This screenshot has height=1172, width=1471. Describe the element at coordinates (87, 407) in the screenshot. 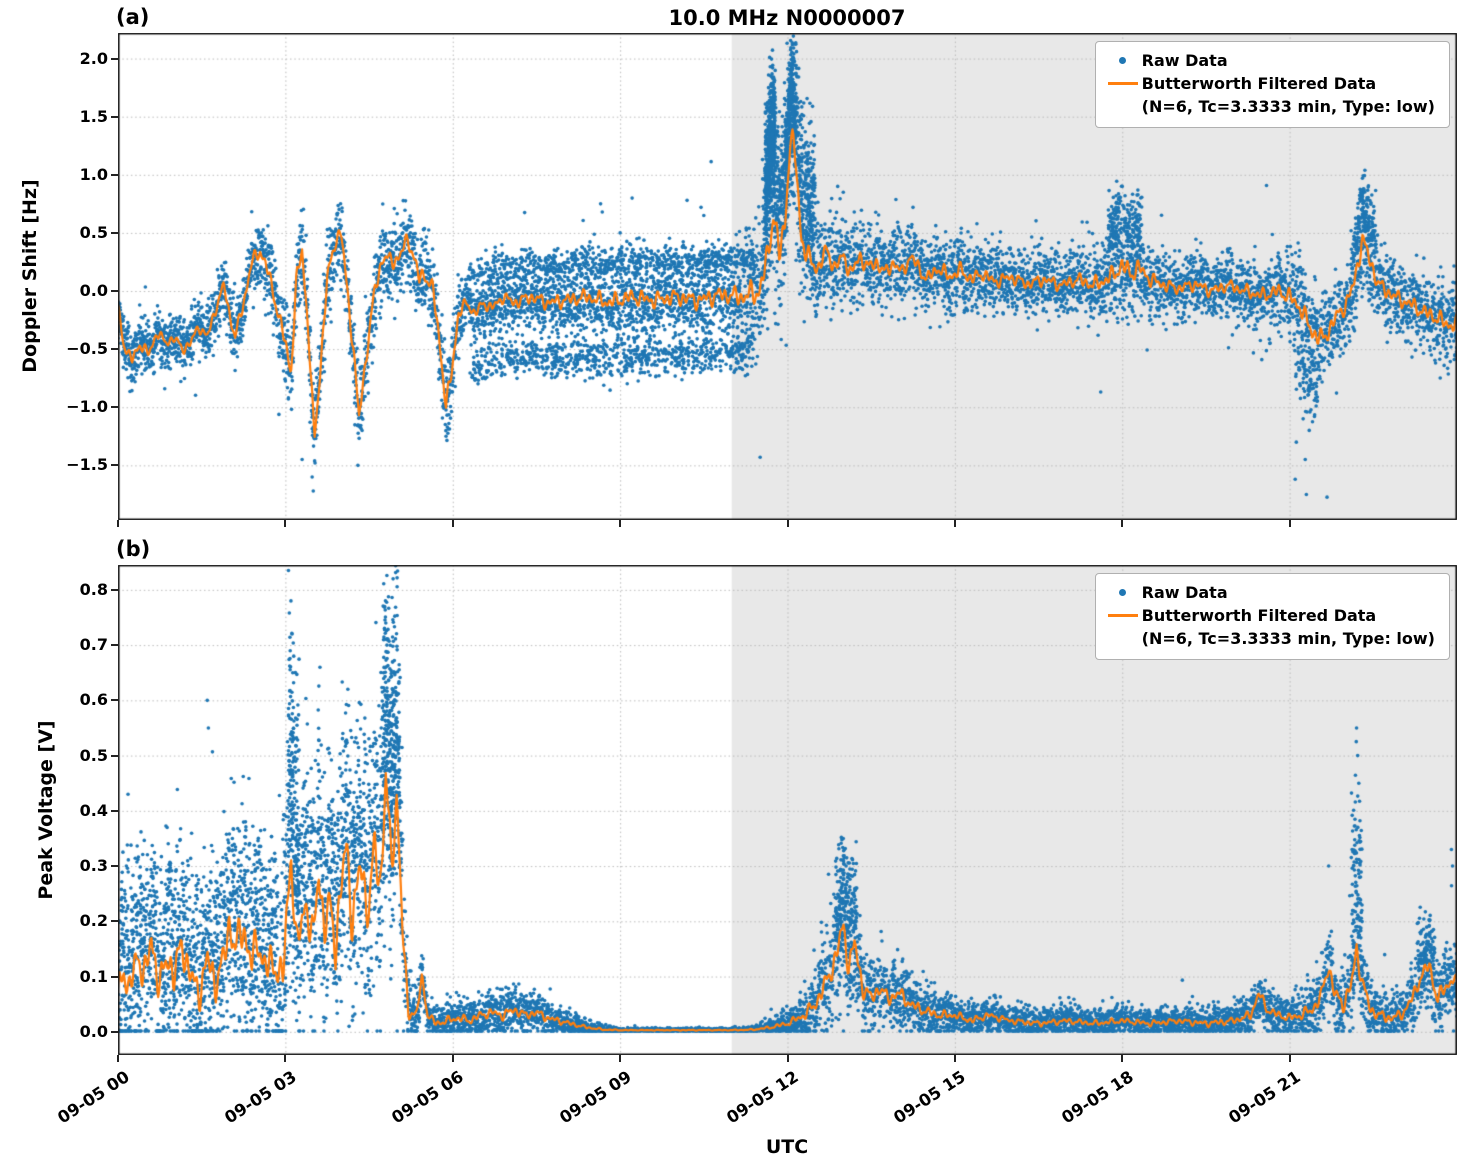

I see `y-tick-label: −1.0` at that location.